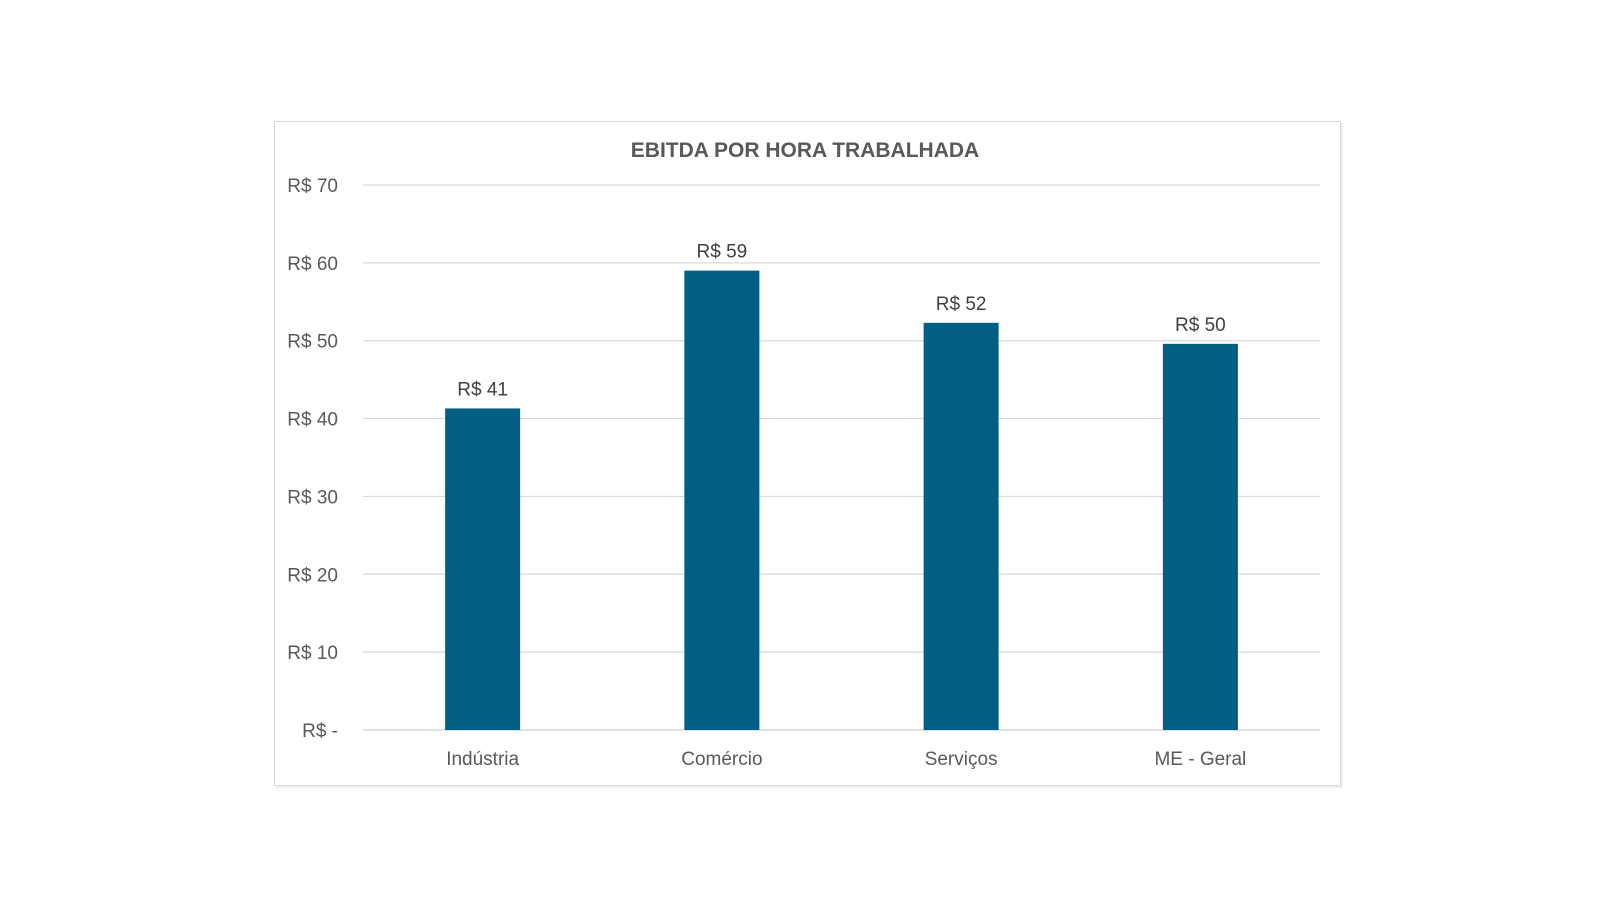 This screenshot has height=900, width=1600. I want to click on y-tick-label: R$ 10, so click(312, 653).